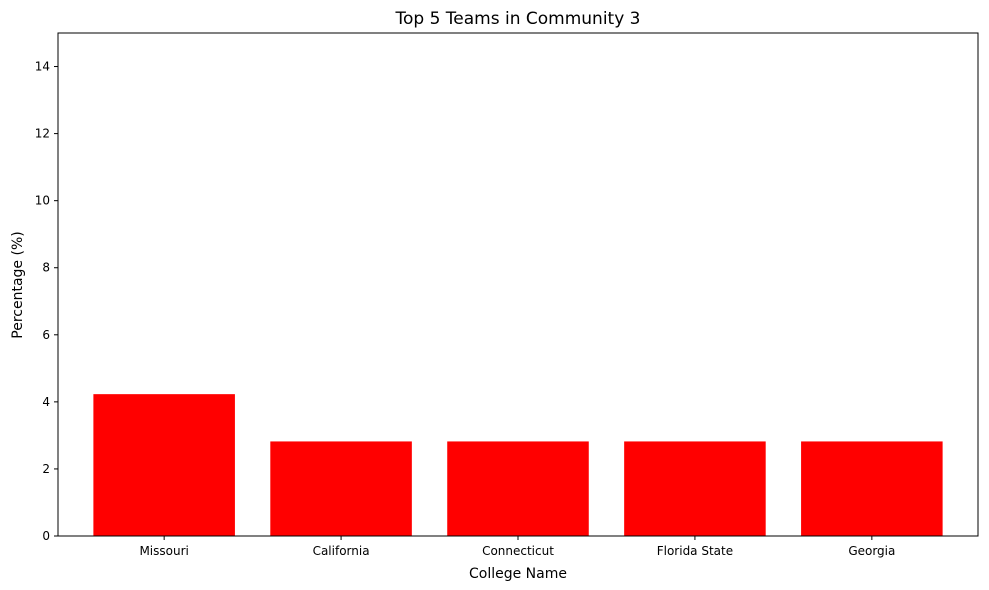 The width and height of the screenshot is (989, 590). I want to click on bar-missouri, so click(164, 465).